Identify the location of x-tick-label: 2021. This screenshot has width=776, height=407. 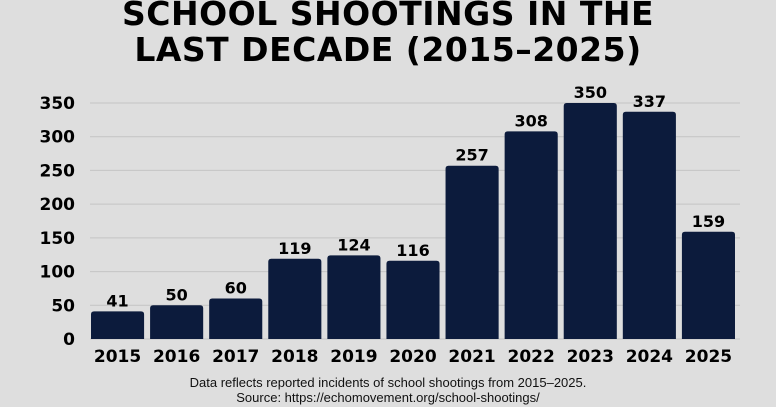
(471, 357).